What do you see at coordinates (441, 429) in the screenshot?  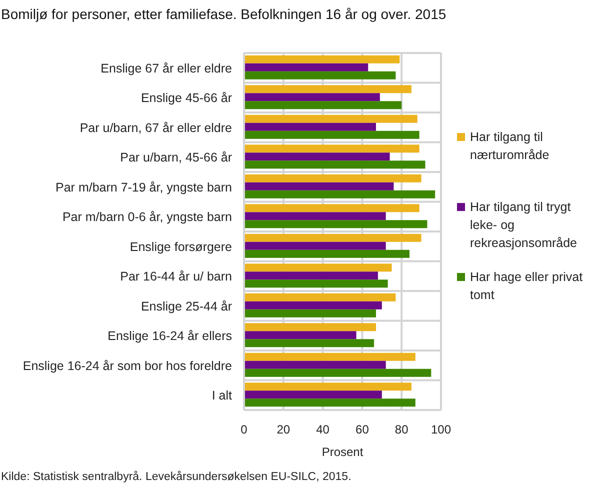 I see `x-tick-label: 100` at bounding box center [441, 429].